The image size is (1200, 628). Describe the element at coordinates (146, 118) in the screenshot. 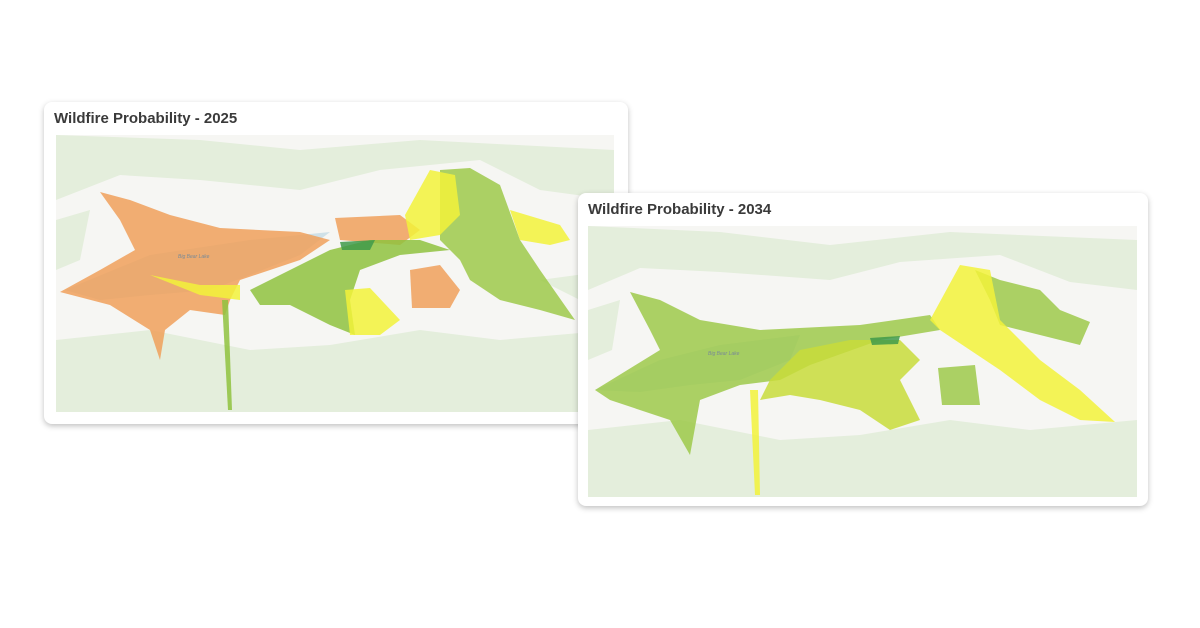

I see `card-title: Wildfire Probability - 2025` at that location.